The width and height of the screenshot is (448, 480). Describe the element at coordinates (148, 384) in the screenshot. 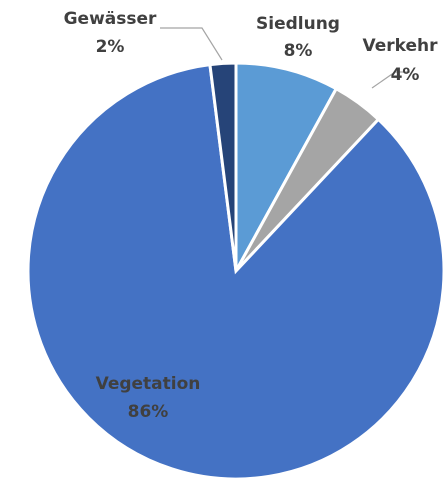

I see `category-label: Vegetation` at that location.